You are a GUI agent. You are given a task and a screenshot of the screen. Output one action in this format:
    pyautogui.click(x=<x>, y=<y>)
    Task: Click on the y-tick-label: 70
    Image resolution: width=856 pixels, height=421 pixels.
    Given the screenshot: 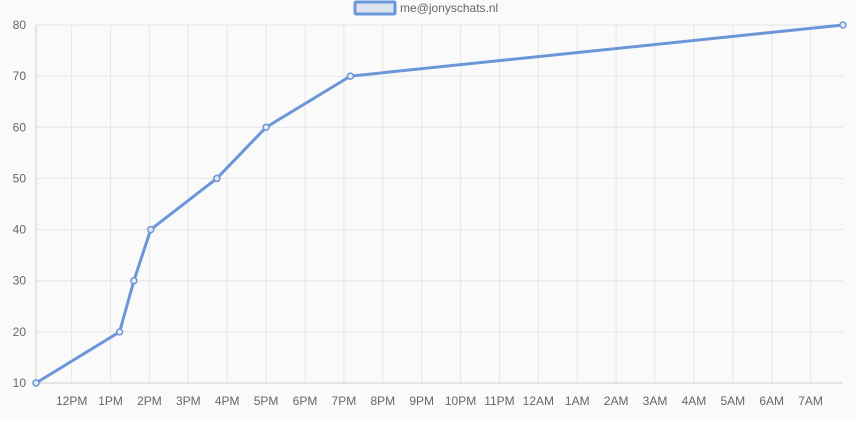 What is the action you would take?
    pyautogui.click(x=20, y=76)
    